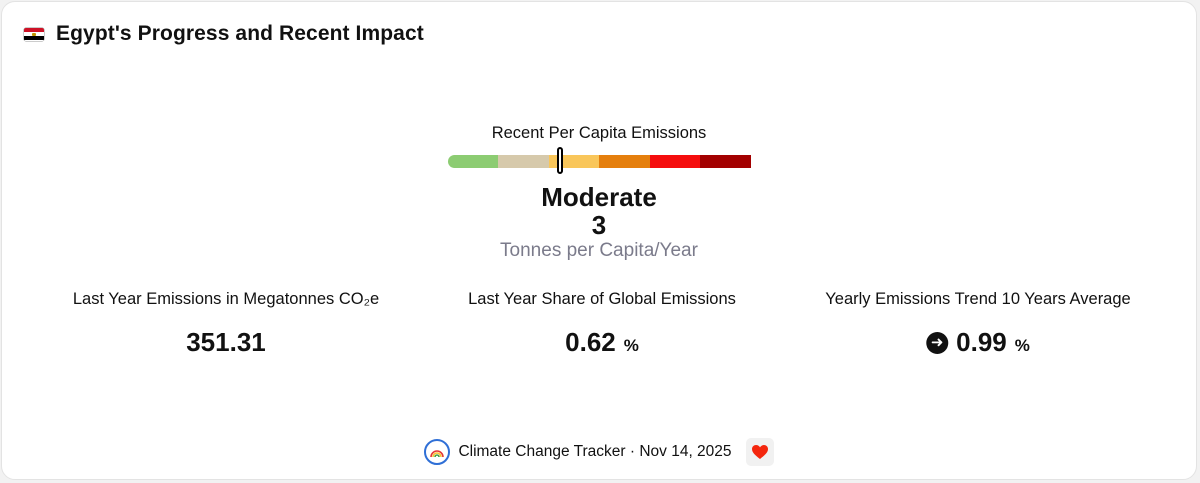 This screenshot has height=483, width=1200. What do you see at coordinates (34, 34) in the screenshot?
I see `egypt-flag-icon` at bounding box center [34, 34].